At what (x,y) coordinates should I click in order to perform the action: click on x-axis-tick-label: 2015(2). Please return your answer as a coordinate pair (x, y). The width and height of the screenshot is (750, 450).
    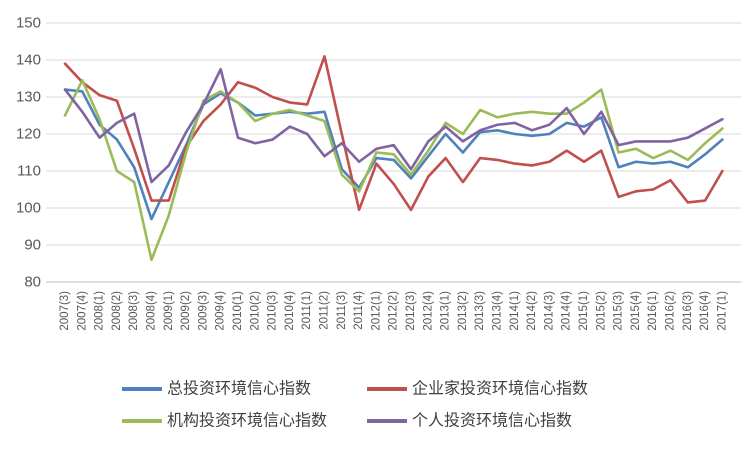
    Looking at the image, I should click on (601, 311).